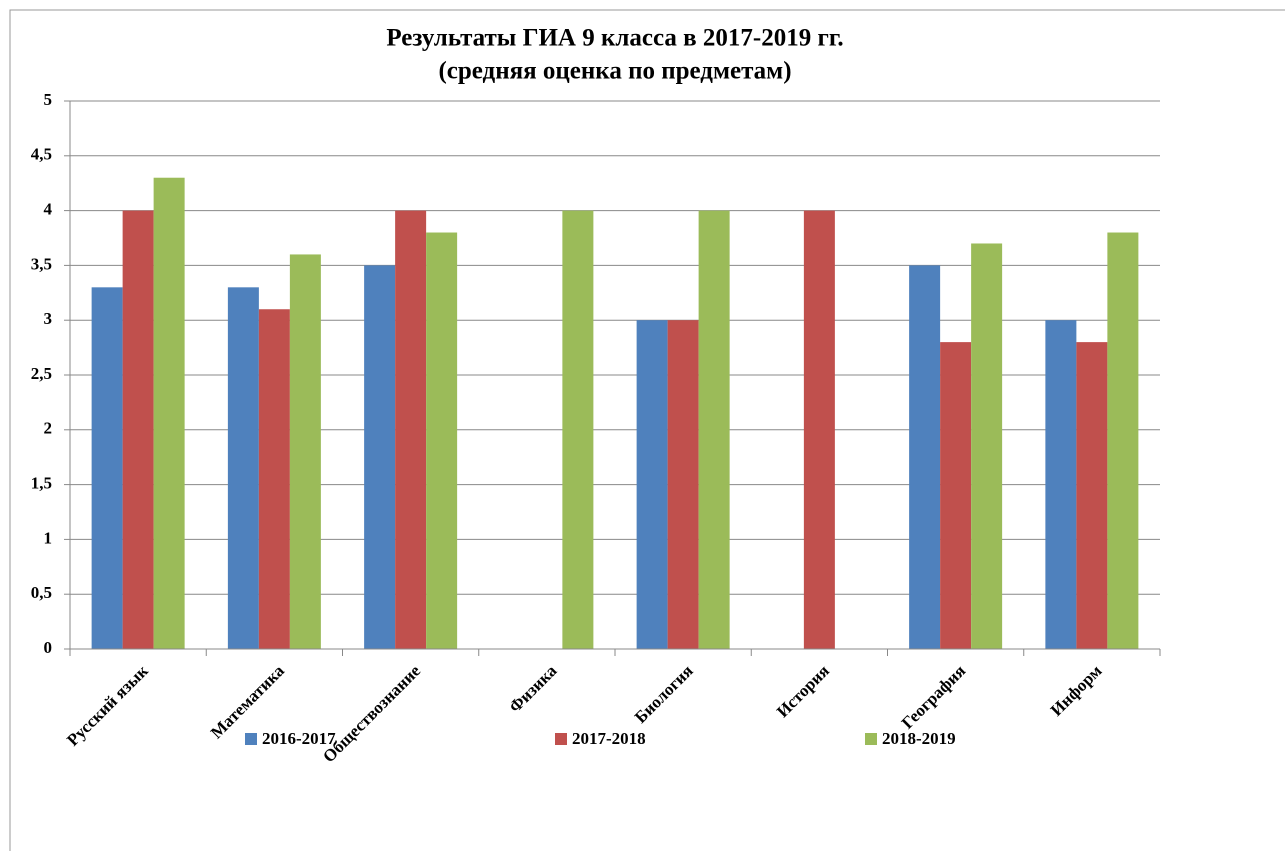 This screenshot has width=1285, height=851. I want to click on y-tick-label: 4, so click(48, 209).